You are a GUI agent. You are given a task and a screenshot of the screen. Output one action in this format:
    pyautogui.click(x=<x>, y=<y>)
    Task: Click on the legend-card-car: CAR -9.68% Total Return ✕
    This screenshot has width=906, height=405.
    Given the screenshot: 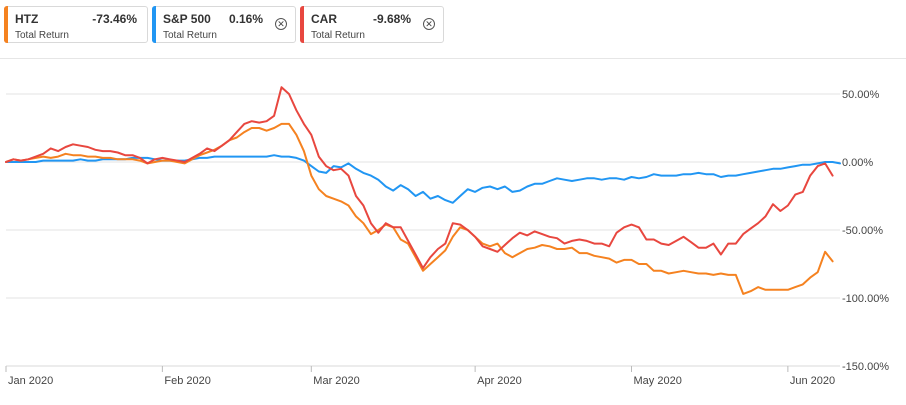 What is the action you would take?
    pyautogui.click(x=372, y=24)
    